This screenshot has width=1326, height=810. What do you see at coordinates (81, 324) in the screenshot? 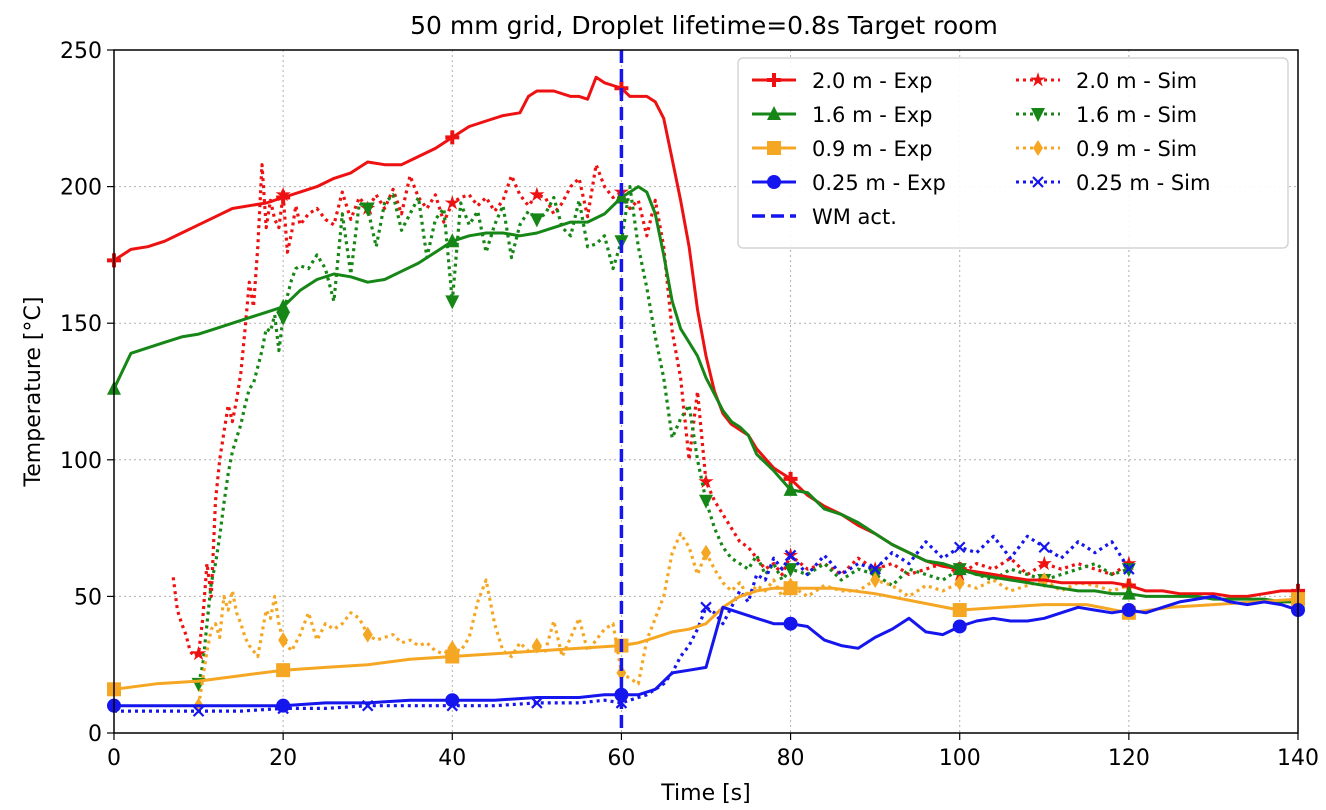
I see `y-tick-label: 150` at bounding box center [81, 324].